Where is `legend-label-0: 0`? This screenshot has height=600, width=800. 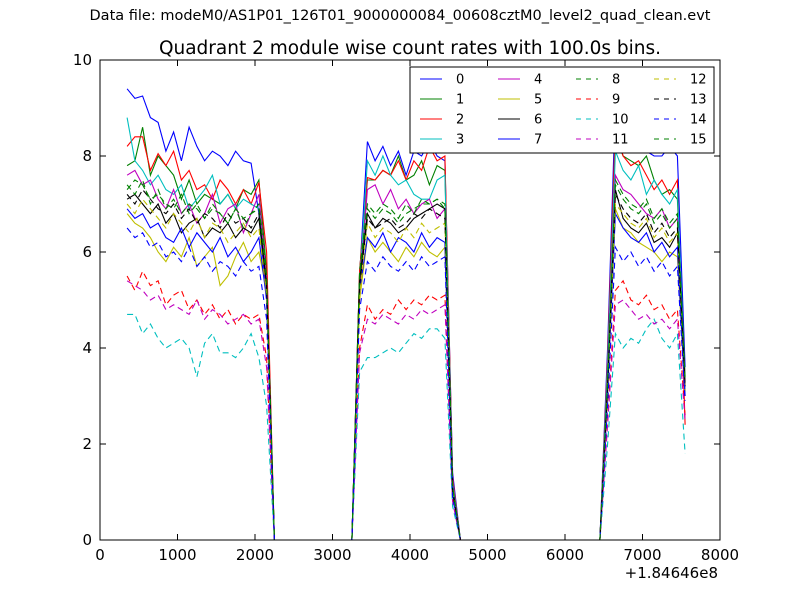 legend-label-0: 0 is located at coordinates (460, 80).